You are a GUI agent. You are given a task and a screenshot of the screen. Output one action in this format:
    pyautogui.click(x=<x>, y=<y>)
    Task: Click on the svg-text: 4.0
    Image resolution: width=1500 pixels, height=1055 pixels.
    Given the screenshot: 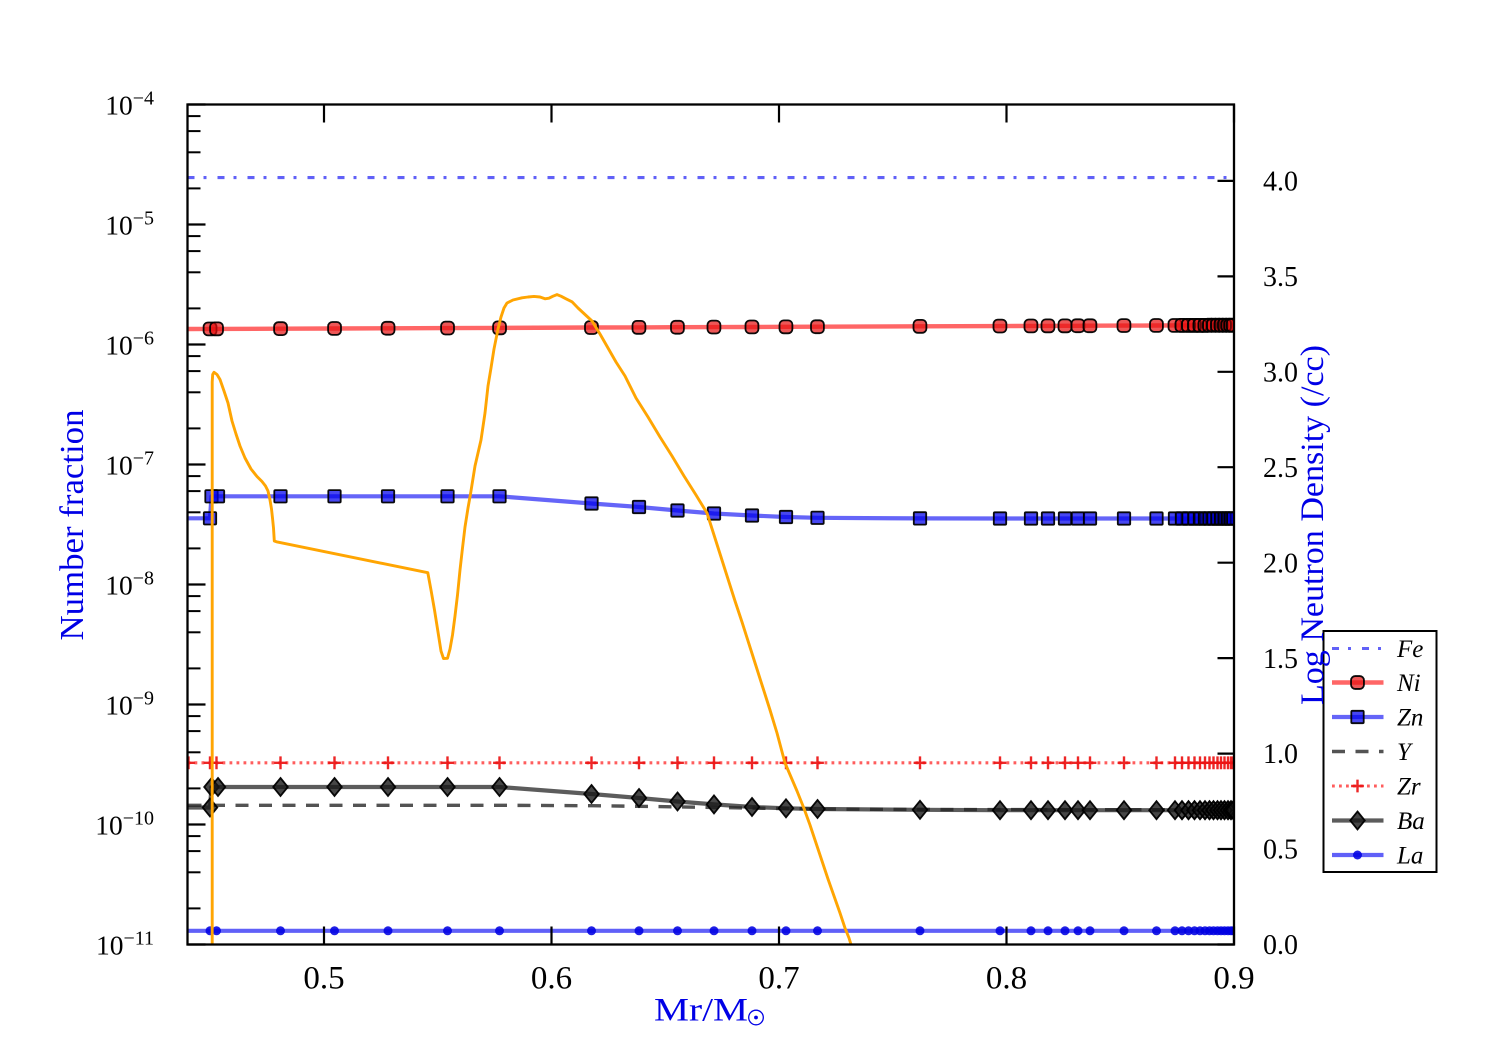 What is the action you would take?
    pyautogui.click(x=1280, y=182)
    